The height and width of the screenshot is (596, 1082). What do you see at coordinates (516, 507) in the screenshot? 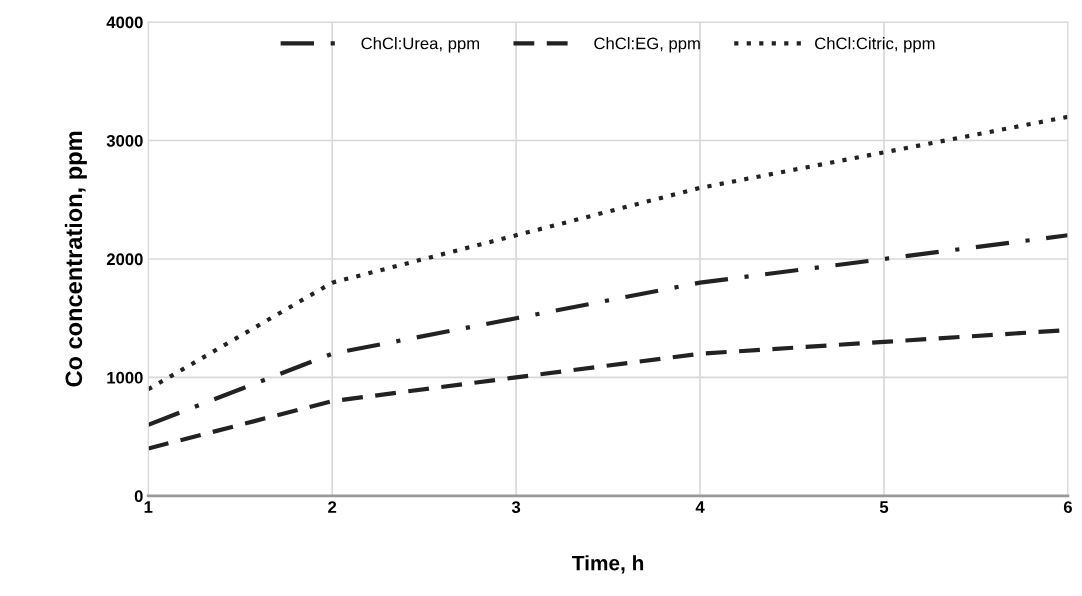
I see `x-tick-label: 3` at bounding box center [516, 507].